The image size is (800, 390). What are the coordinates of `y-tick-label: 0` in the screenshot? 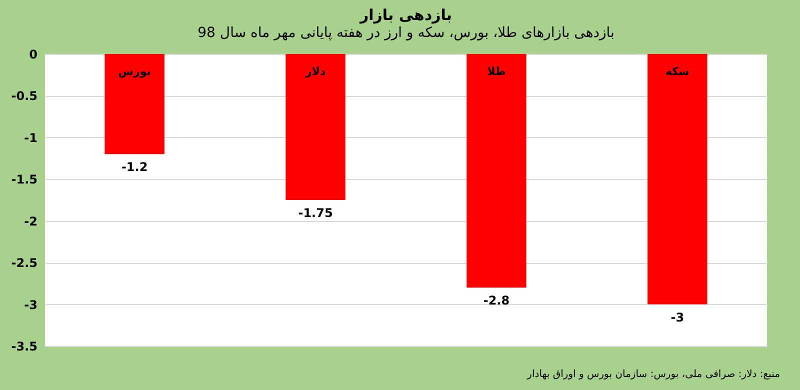 It's located at (33, 55).